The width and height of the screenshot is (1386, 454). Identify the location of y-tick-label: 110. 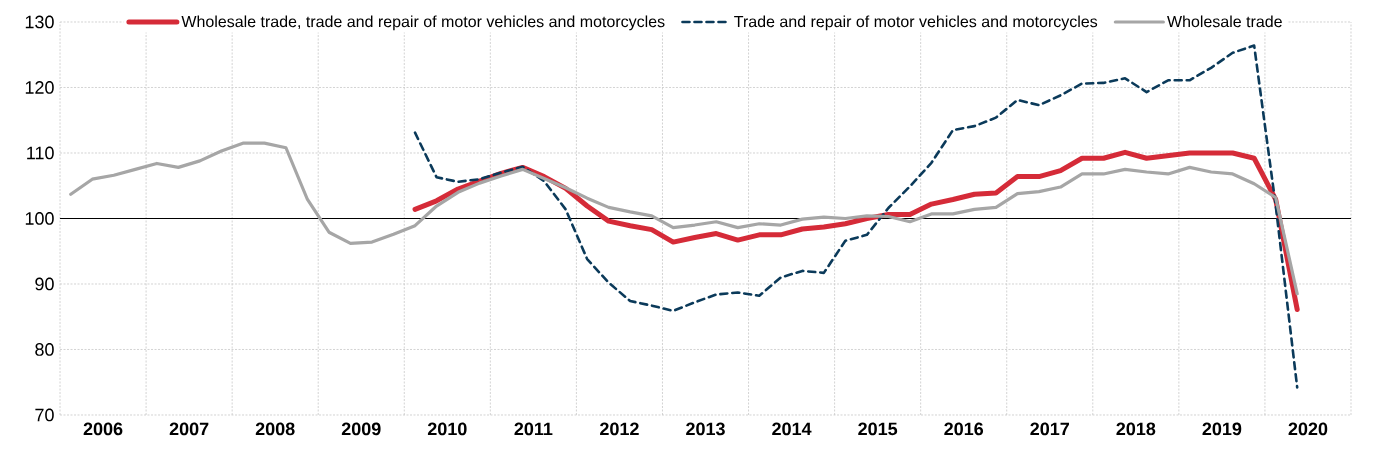
(40, 153).